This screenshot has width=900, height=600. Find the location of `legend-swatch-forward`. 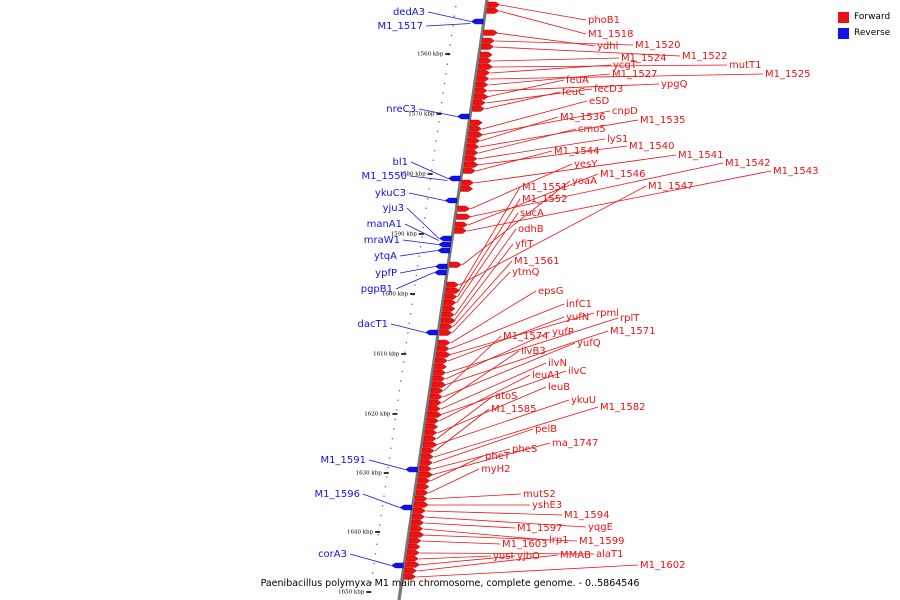

legend-swatch-forward is located at coordinates (843, 17).